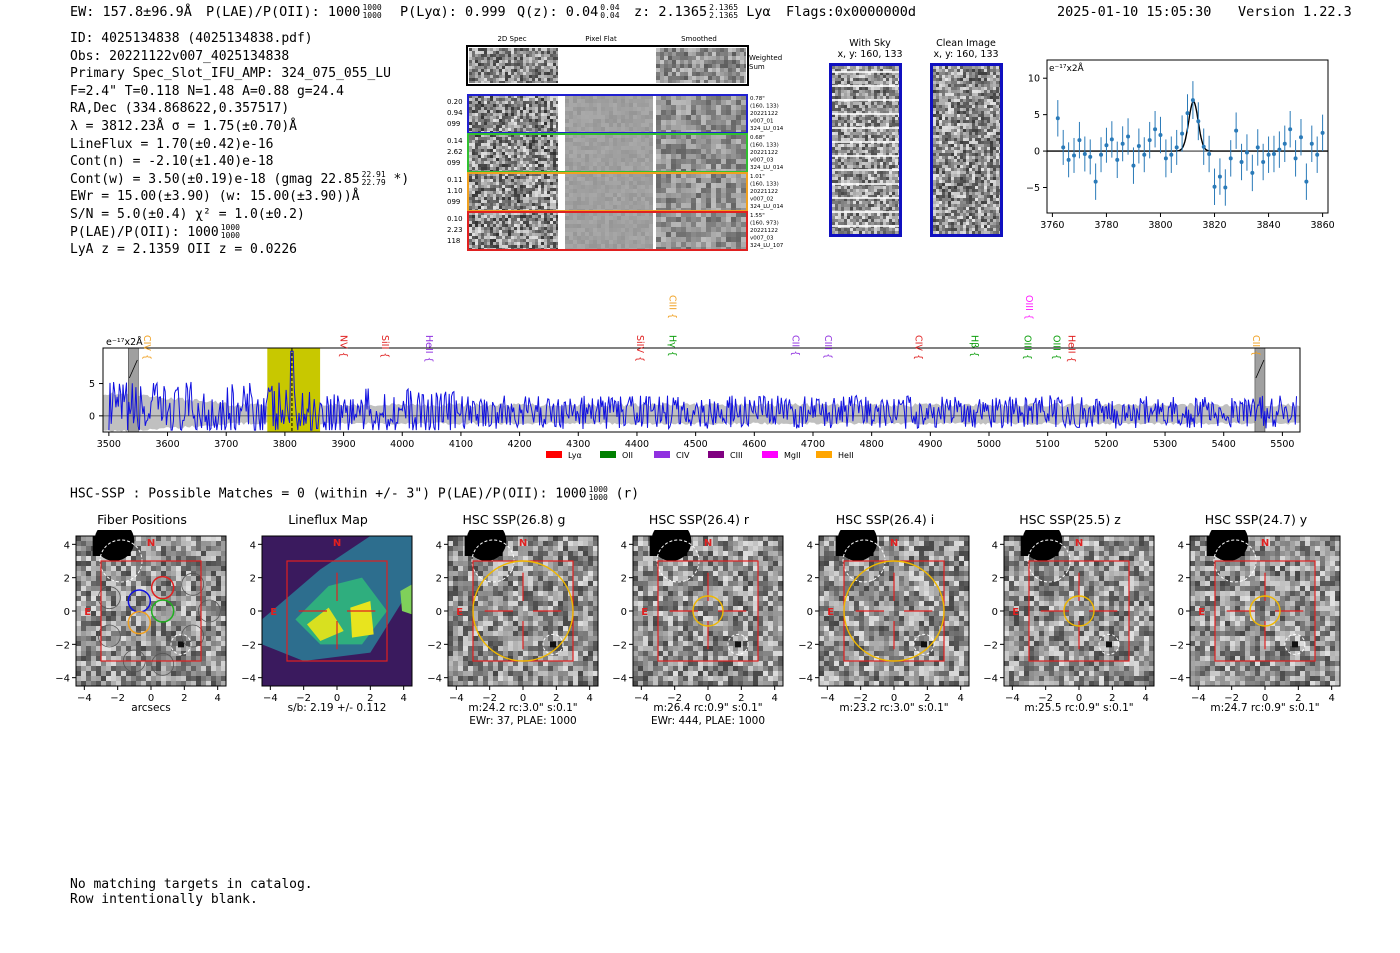 The image size is (1400, 953). I want to click on header-qz-lo: 0.04, so click(610, 15).